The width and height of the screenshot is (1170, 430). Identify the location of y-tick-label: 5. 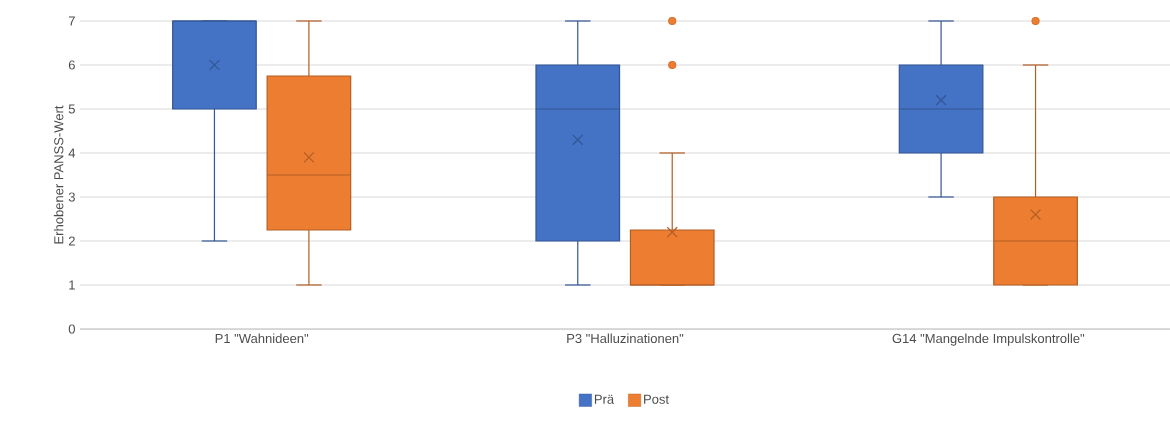
(71, 109).